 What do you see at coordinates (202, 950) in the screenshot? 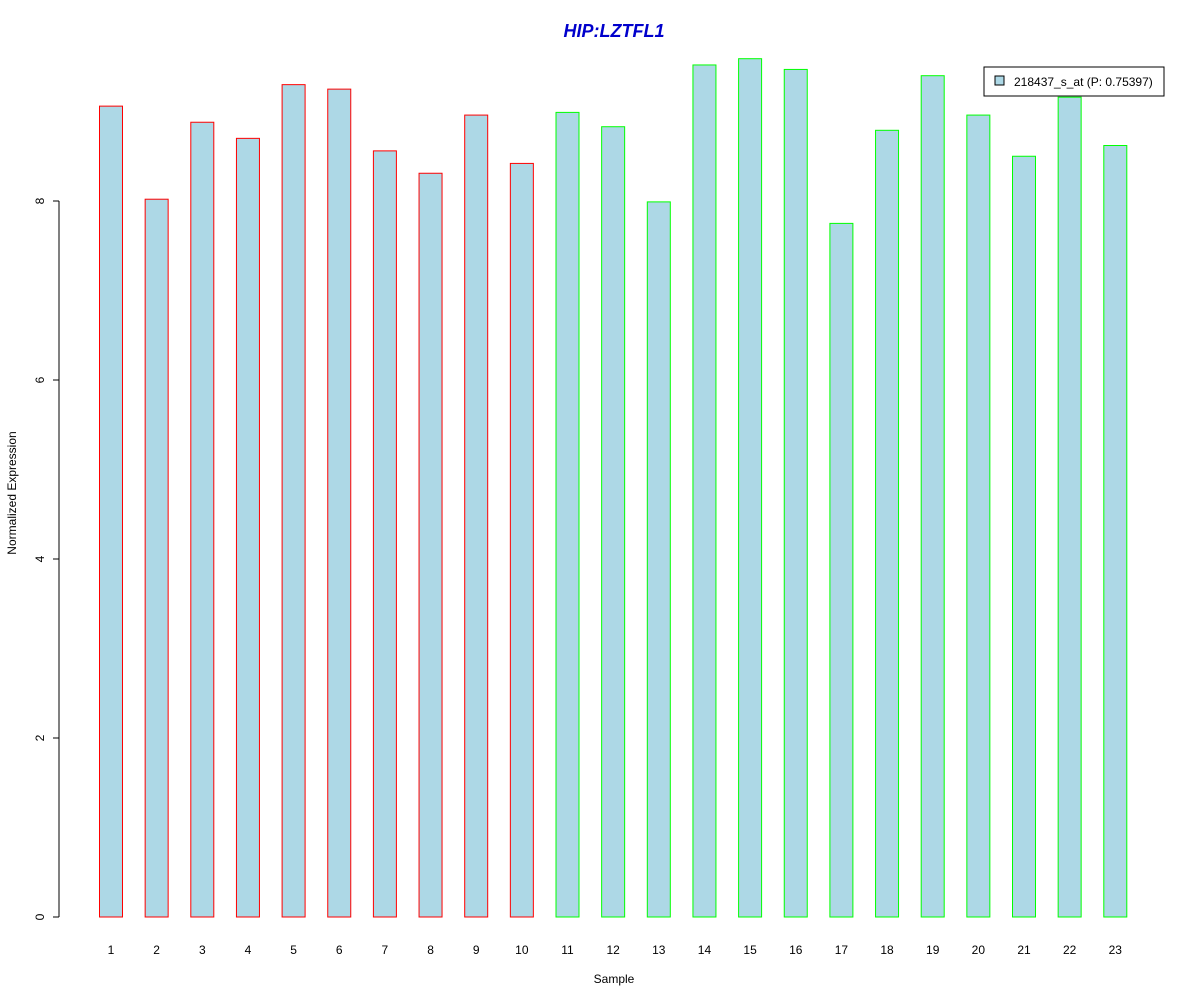
I see `x-tick-label: 3` at bounding box center [202, 950].